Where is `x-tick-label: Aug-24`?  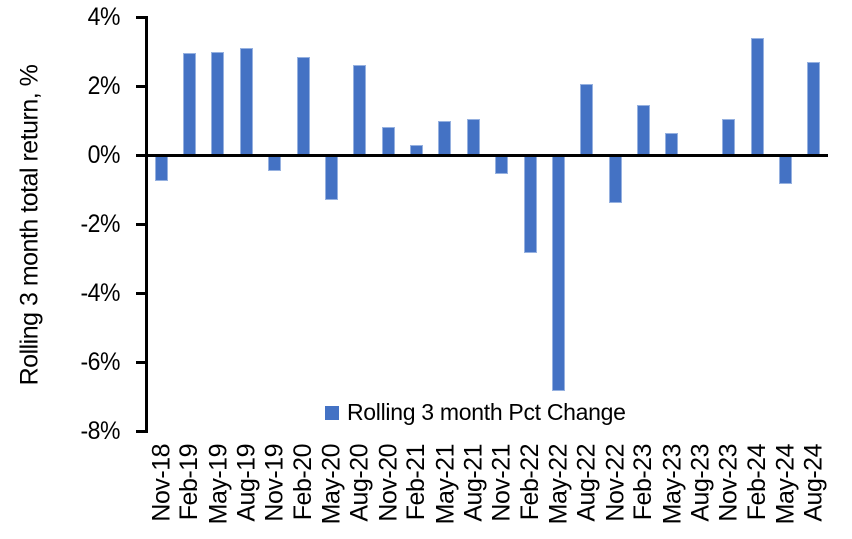 x-tick-label: Aug-24 is located at coordinates (813, 483).